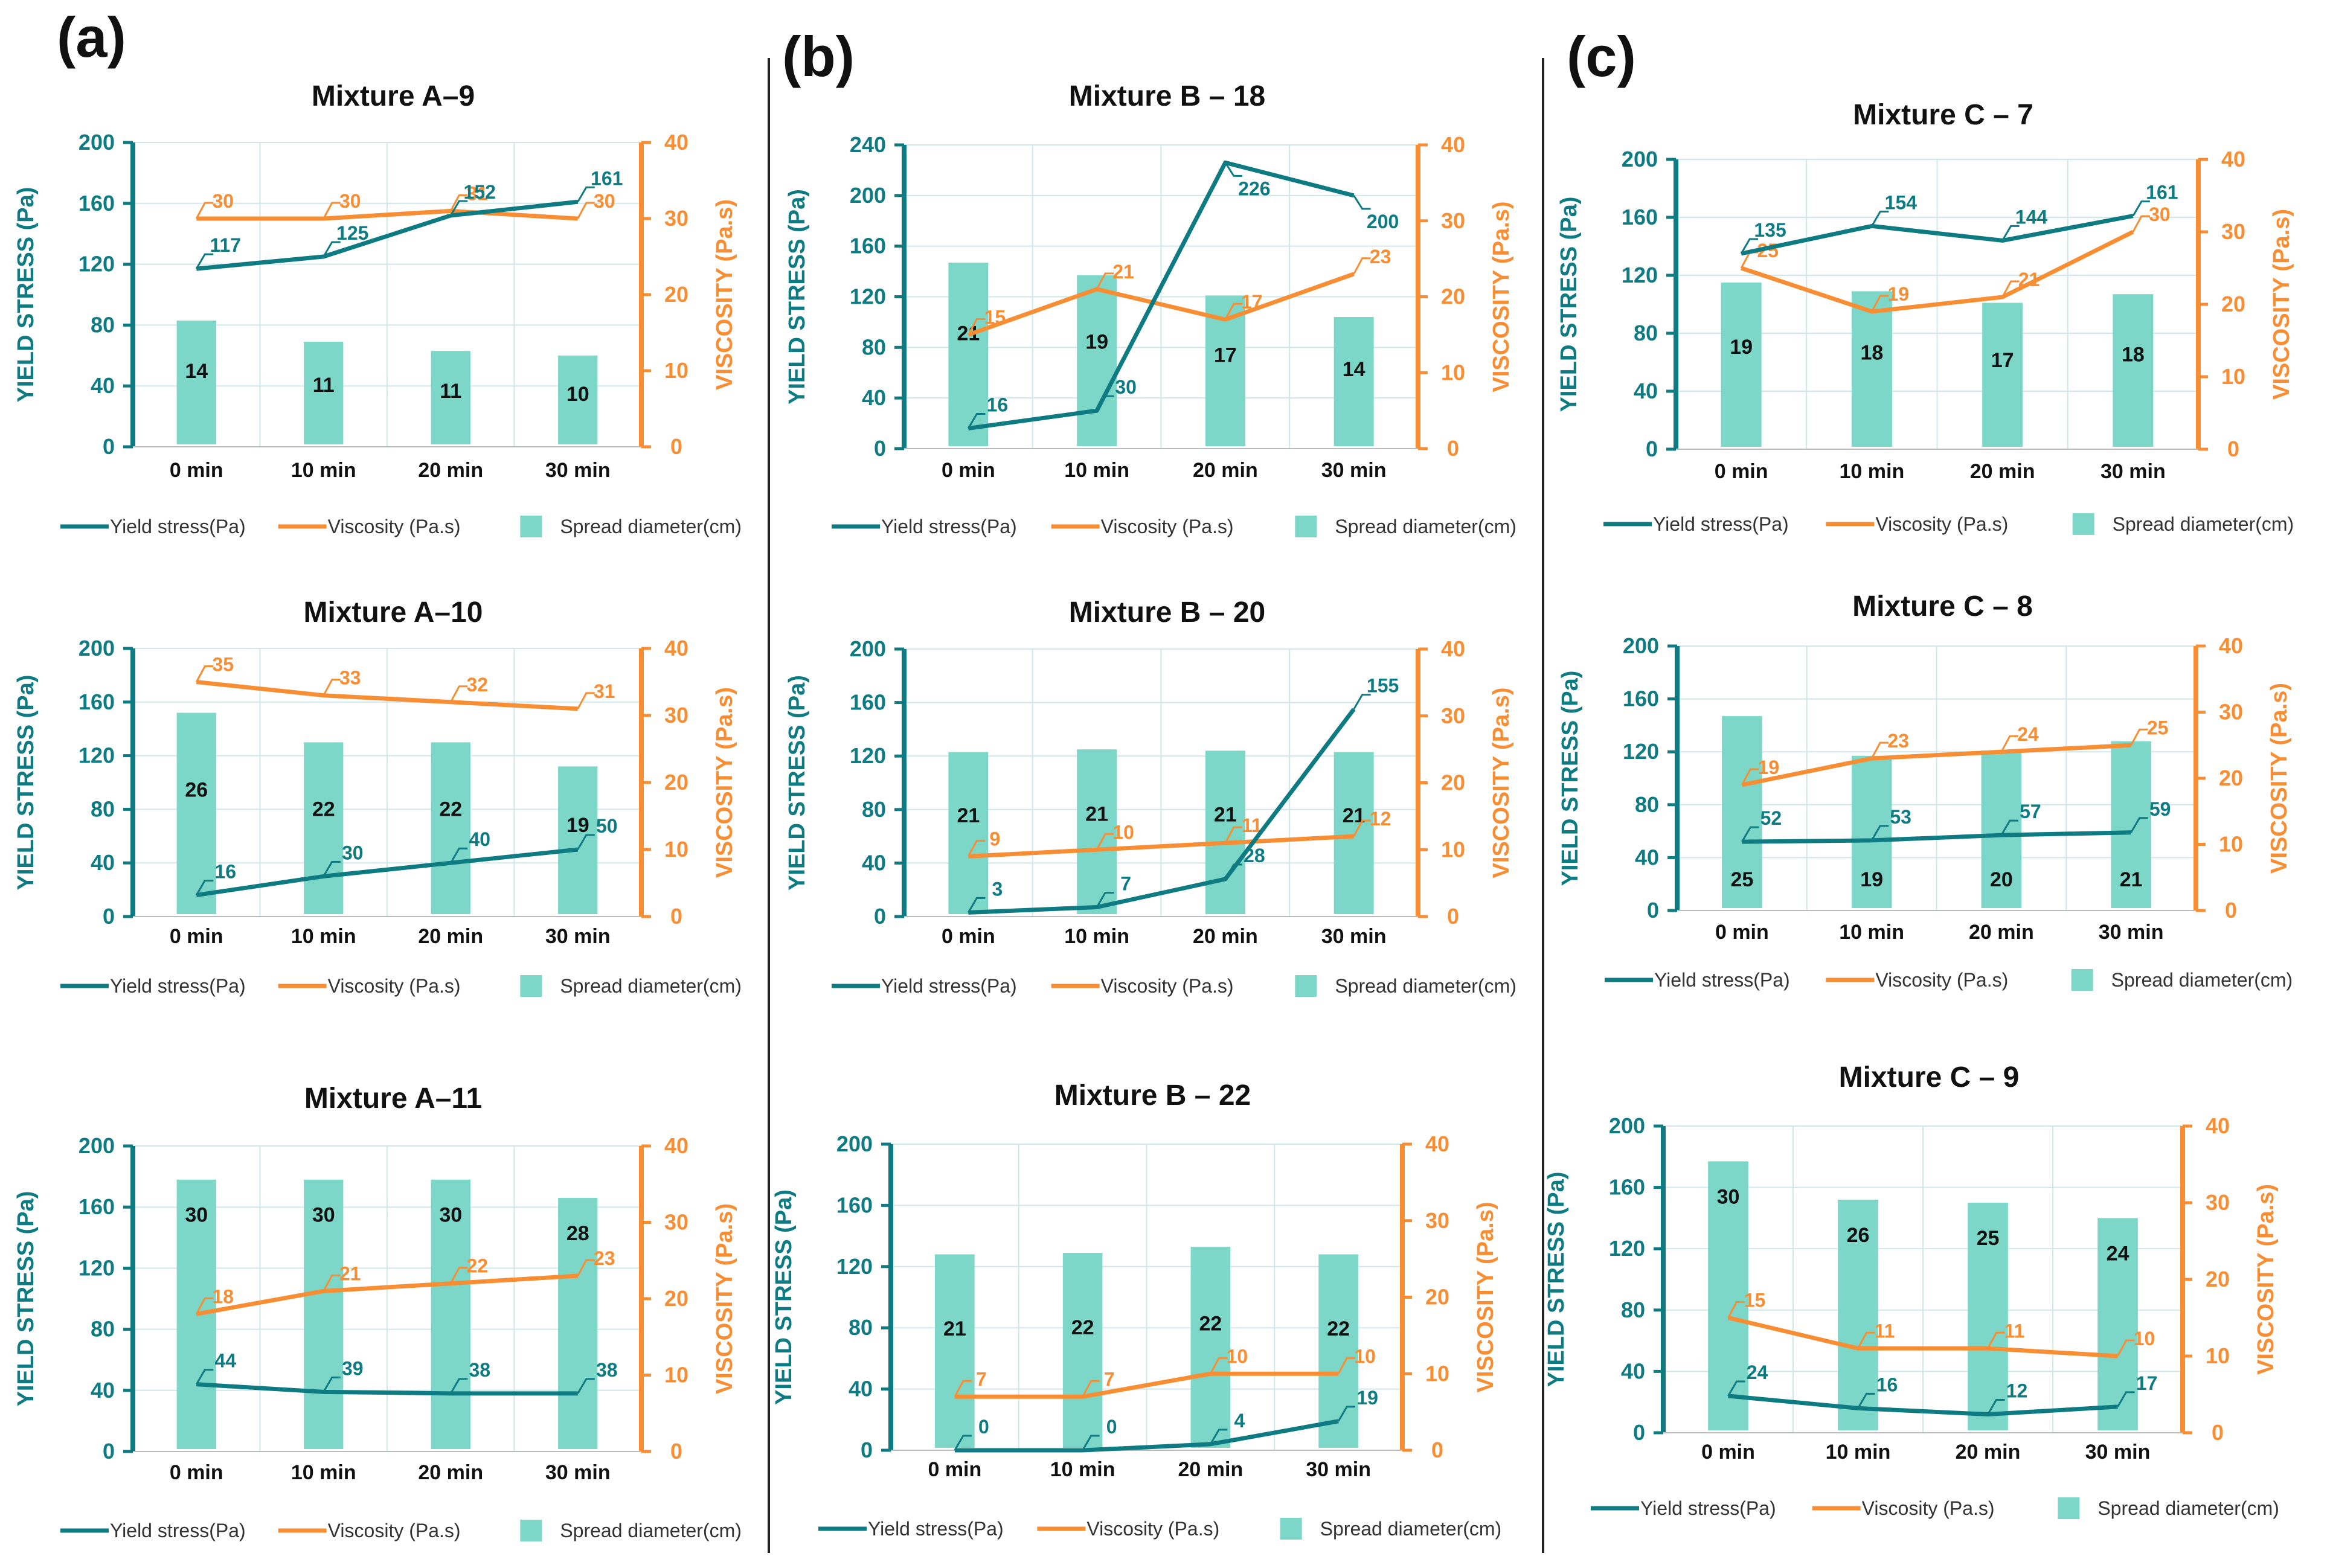 The image size is (2330, 1568). What do you see at coordinates (1769, 767) in the screenshot?
I see `viscosity-value-label: 19` at bounding box center [1769, 767].